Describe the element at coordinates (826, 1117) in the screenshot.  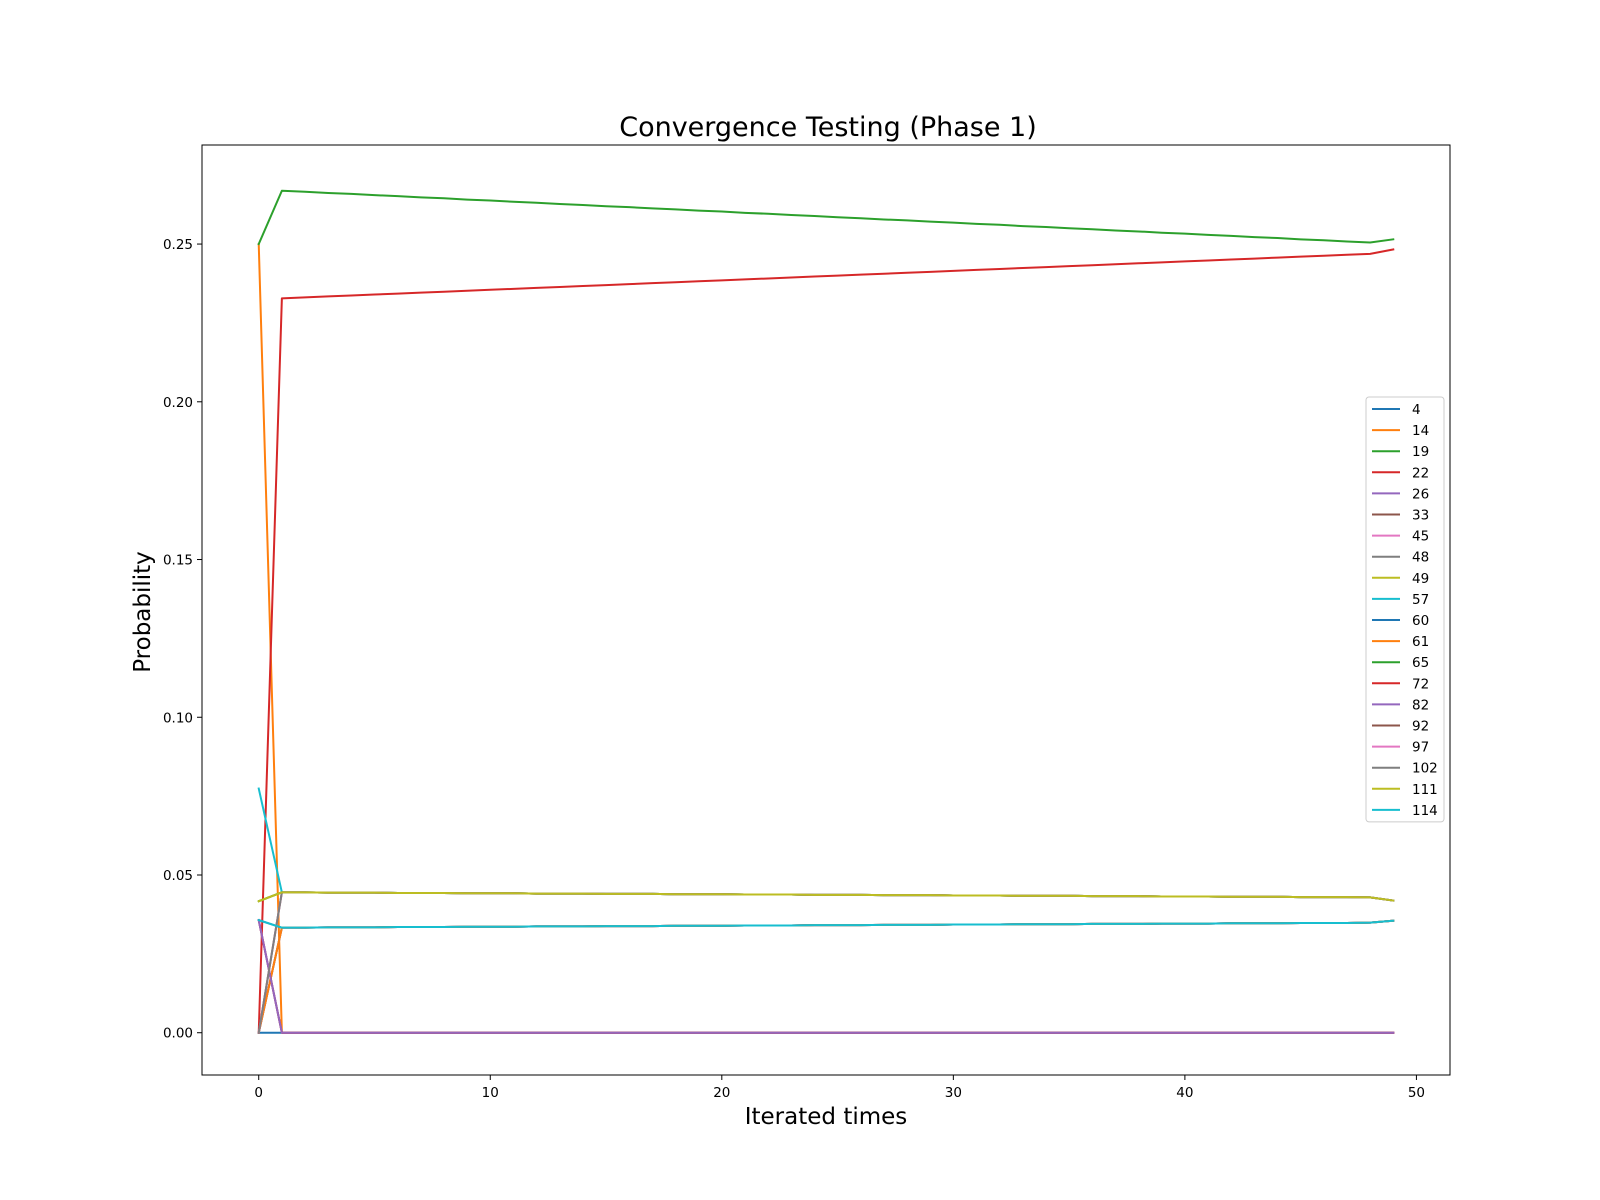
I see `x-axis-label: Iterated times` at that location.